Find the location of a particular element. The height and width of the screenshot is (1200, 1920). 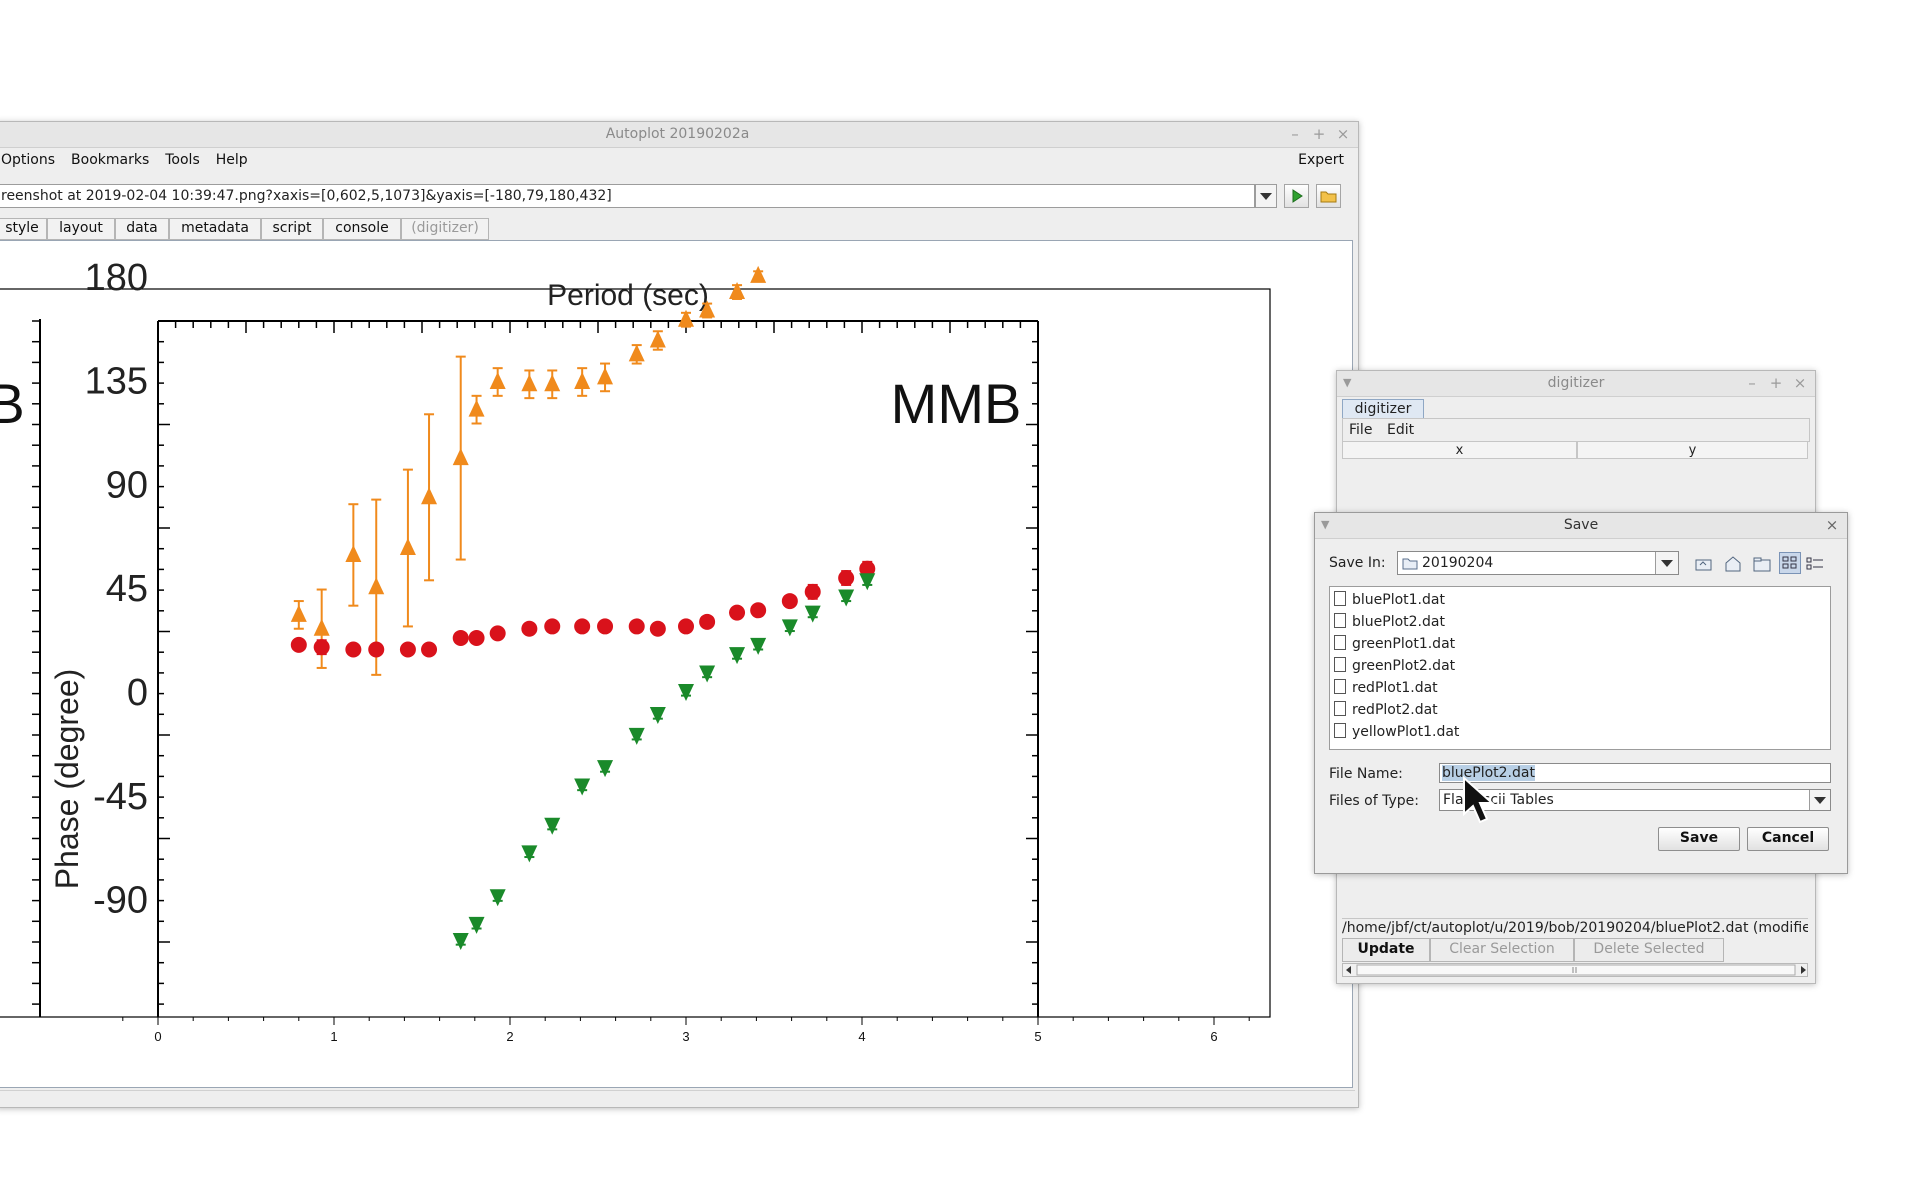

digitizer-tab: digitizer is located at coordinates (1383, 409).